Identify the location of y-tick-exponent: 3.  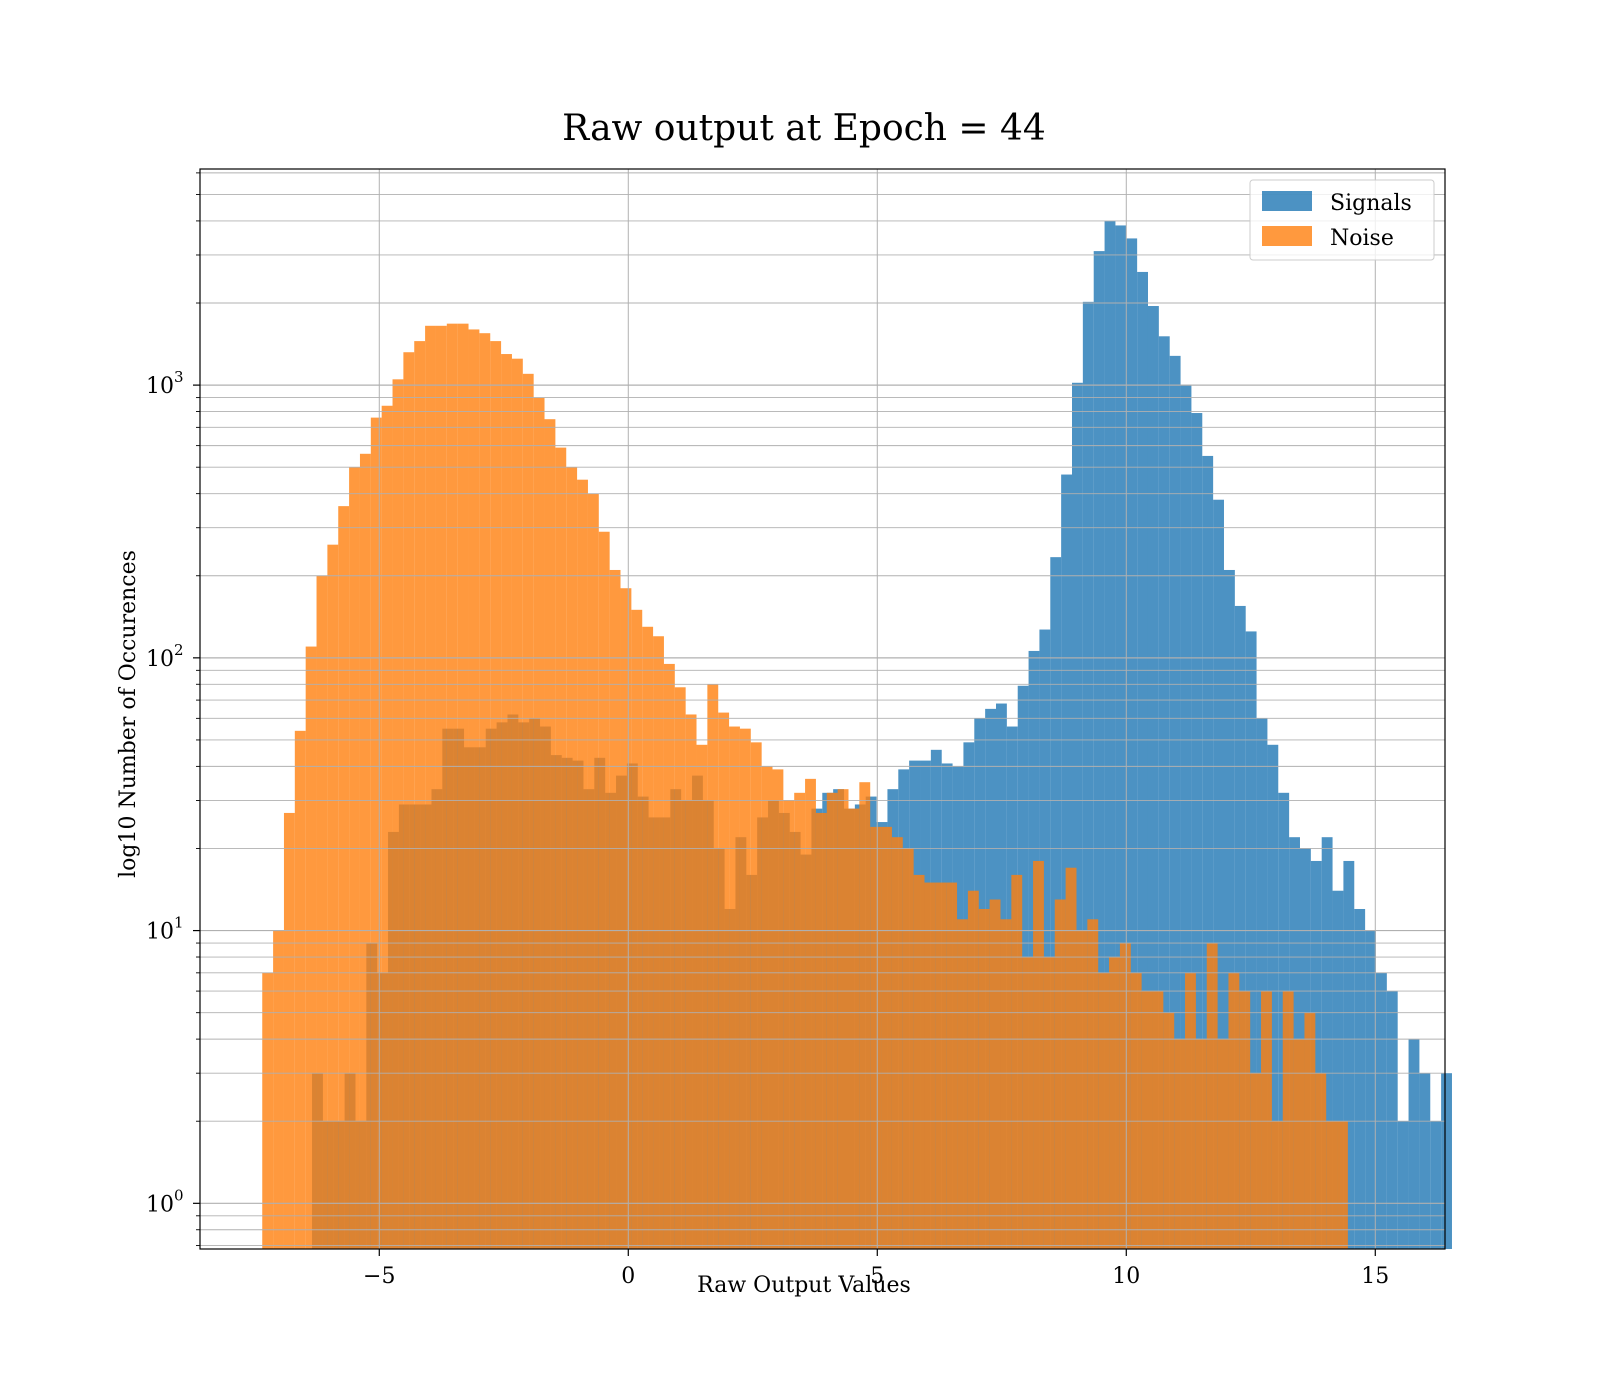
(179, 377).